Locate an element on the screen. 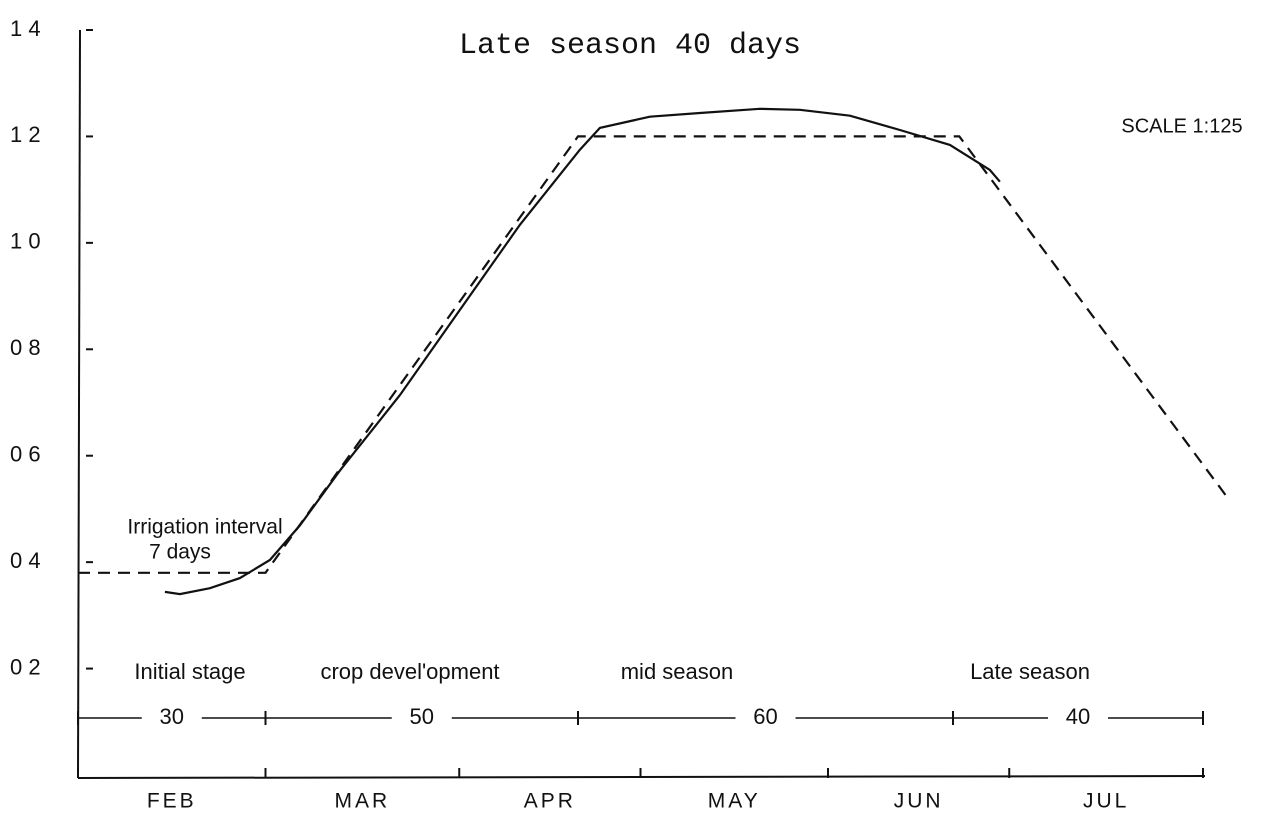  stage-days: 60 is located at coordinates (765, 716).